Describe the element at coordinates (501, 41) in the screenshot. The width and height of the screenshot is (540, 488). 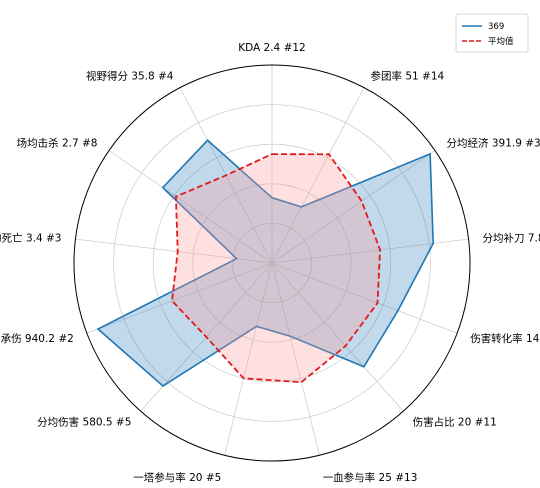
I see `legend-label-series-2: 平均值` at that location.